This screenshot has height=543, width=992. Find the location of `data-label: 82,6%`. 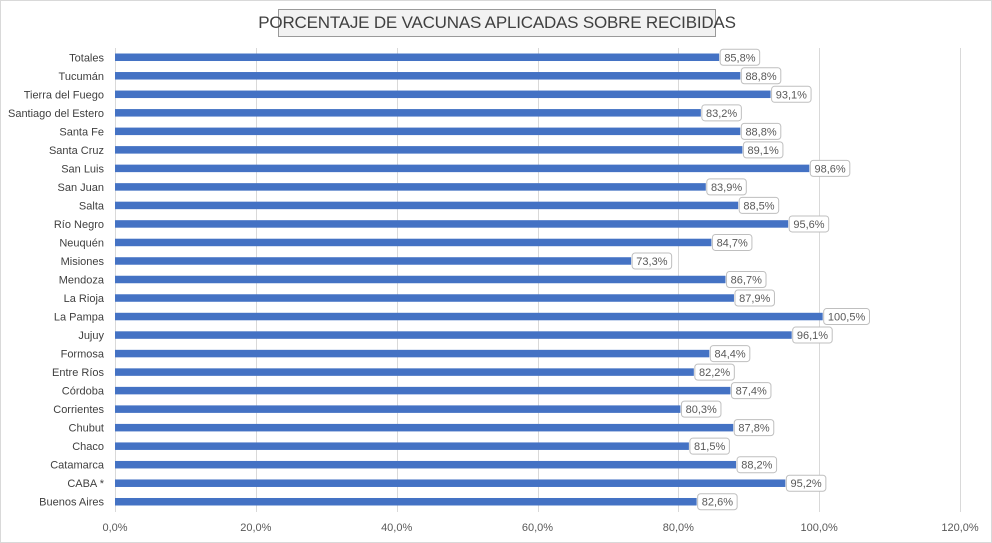

data-label: 82,6% is located at coordinates (717, 503).